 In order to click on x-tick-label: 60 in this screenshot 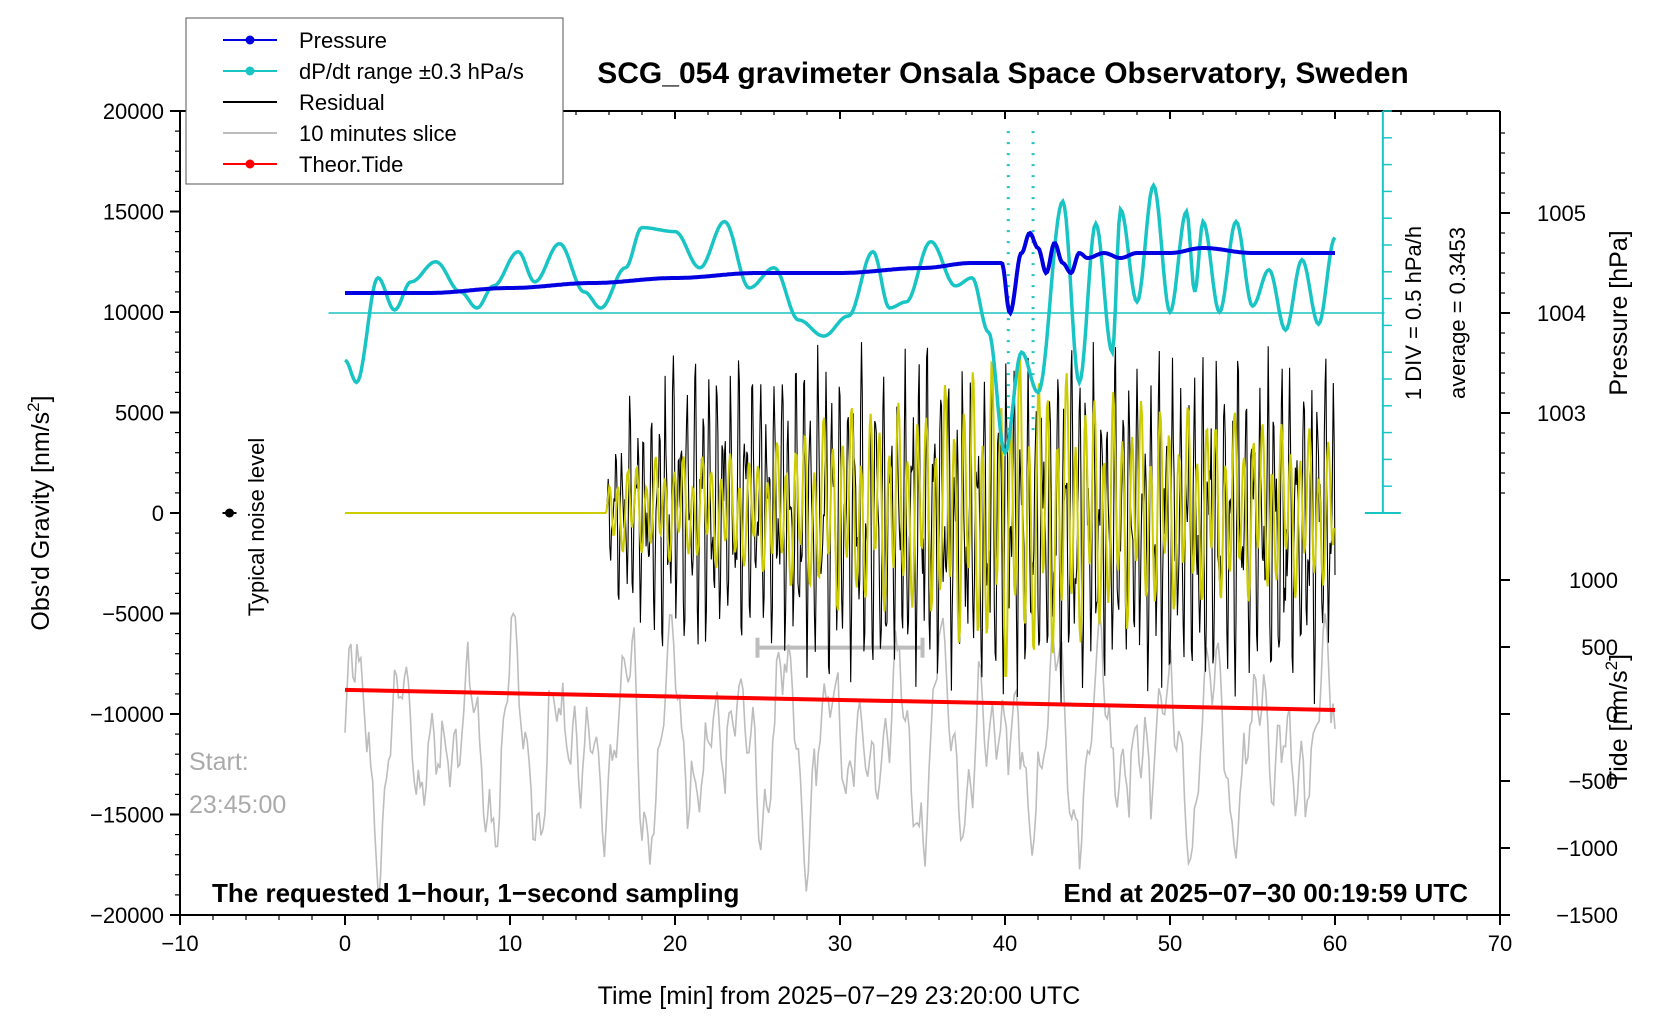, I will do `click(1335, 943)`.